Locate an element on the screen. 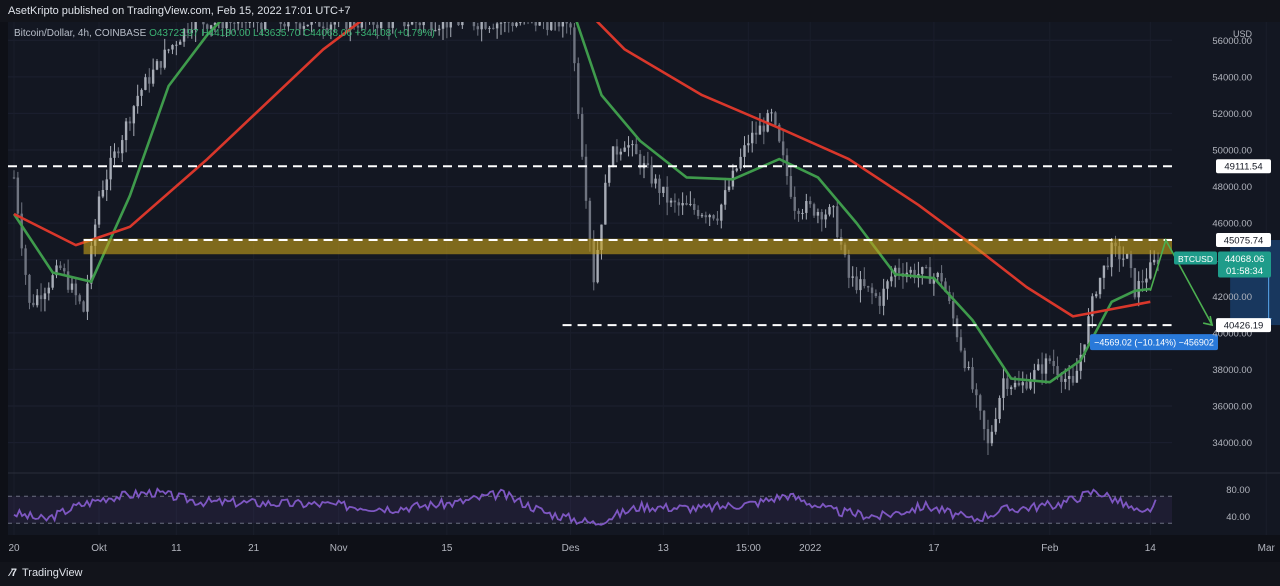 This screenshot has height=586, width=1280. level-badge-label: 49111.54 is located at coordinates (1243, 167).